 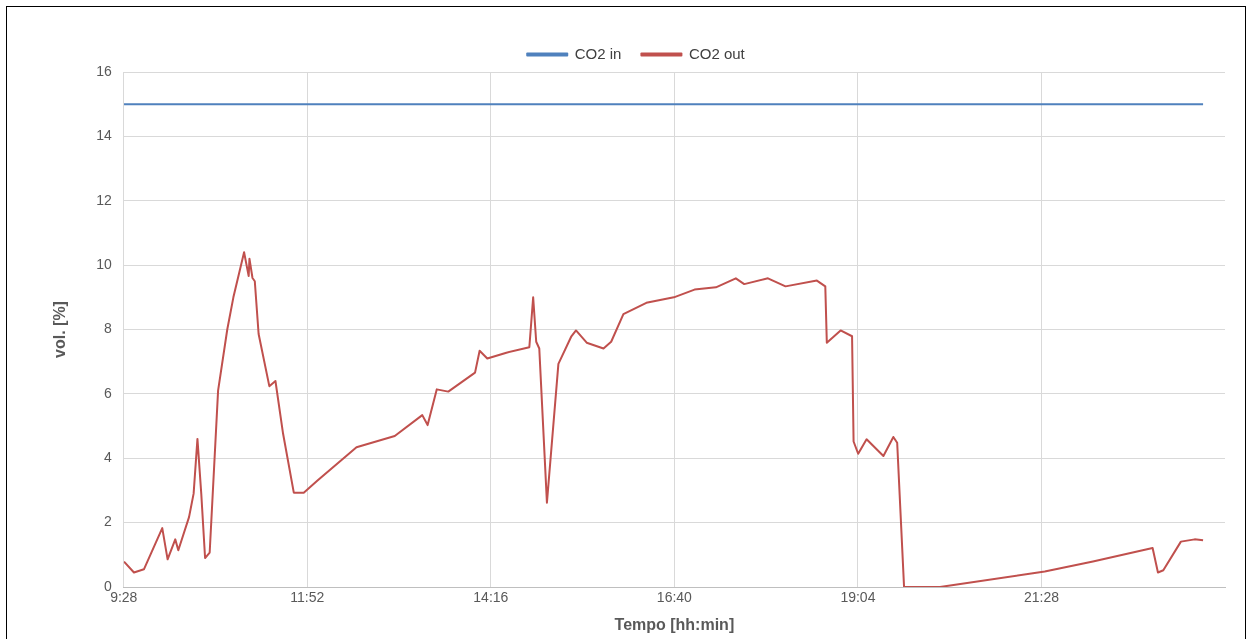 What do you see at coordinates (104, 70) in the screenshot?
I see `y-tick-label: 16` at bounding box center [104, 70].